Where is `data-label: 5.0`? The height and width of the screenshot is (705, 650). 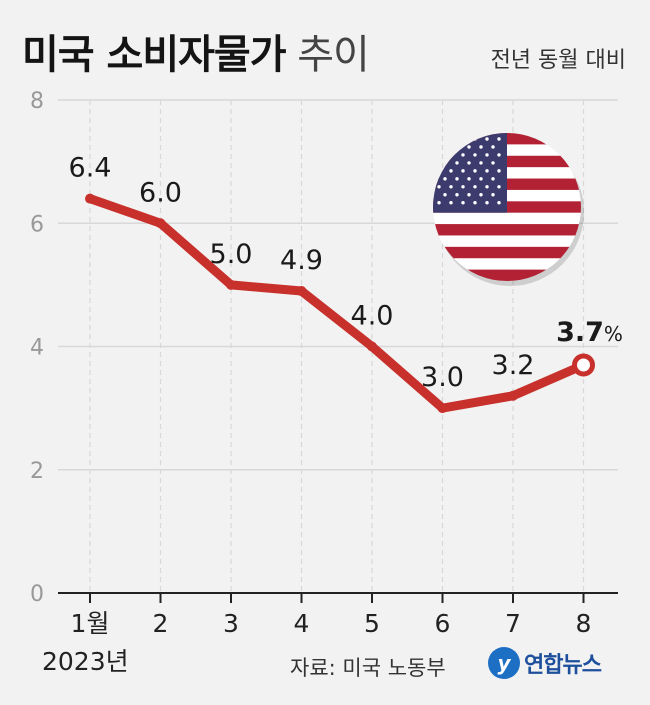
data-label: 5.0 is located at coordinates (231, 254).